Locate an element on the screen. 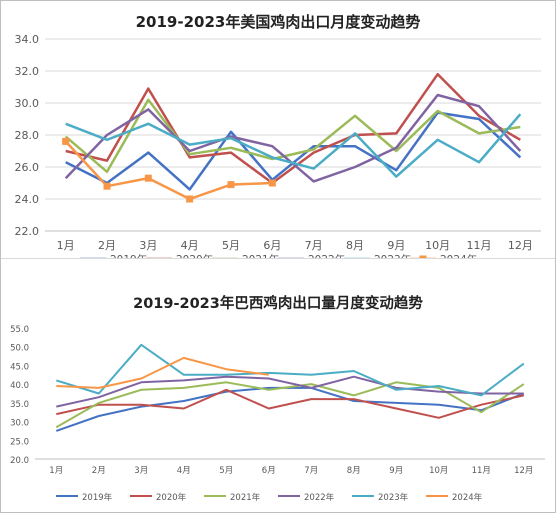  y-tick-label: 34.0 is located at coordinates (27, 39).